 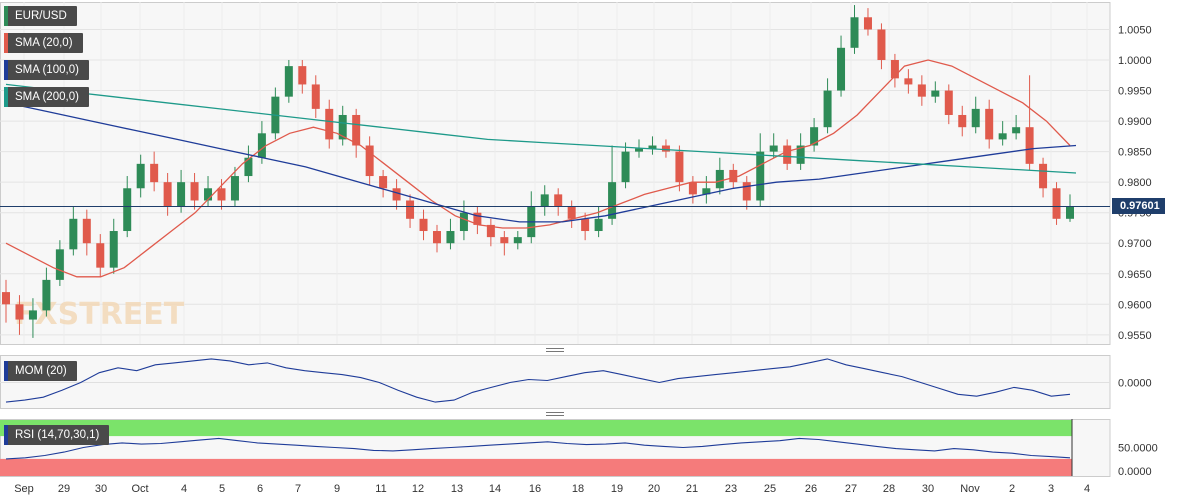 I want to click on legend-label: SMA (200,0), so click(x=47, y=97).